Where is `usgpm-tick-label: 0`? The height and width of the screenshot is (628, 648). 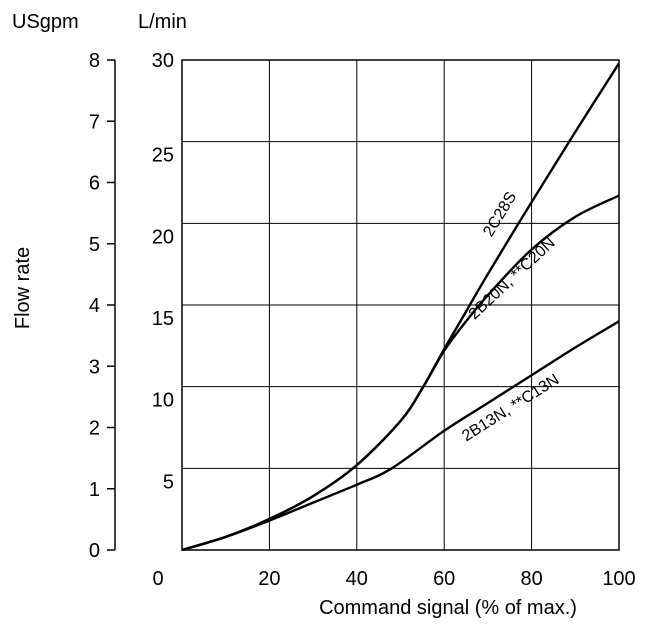
usgpm-tick-label: 0 is located at coordinates (94, 551).